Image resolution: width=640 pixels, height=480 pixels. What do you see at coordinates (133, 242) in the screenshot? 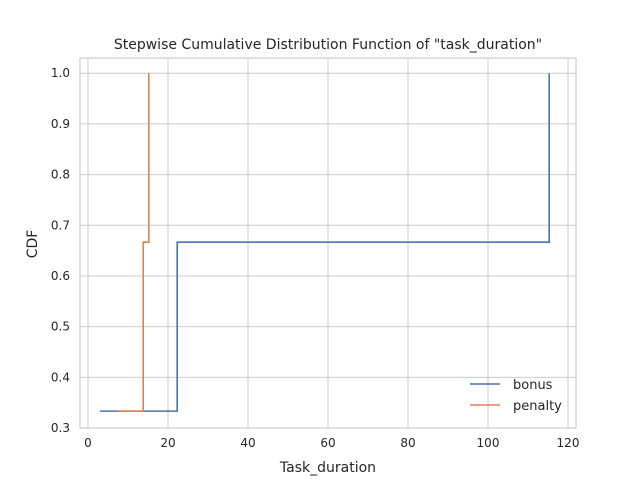
I see `series-line-penalty` at bounding box center [133, 242].